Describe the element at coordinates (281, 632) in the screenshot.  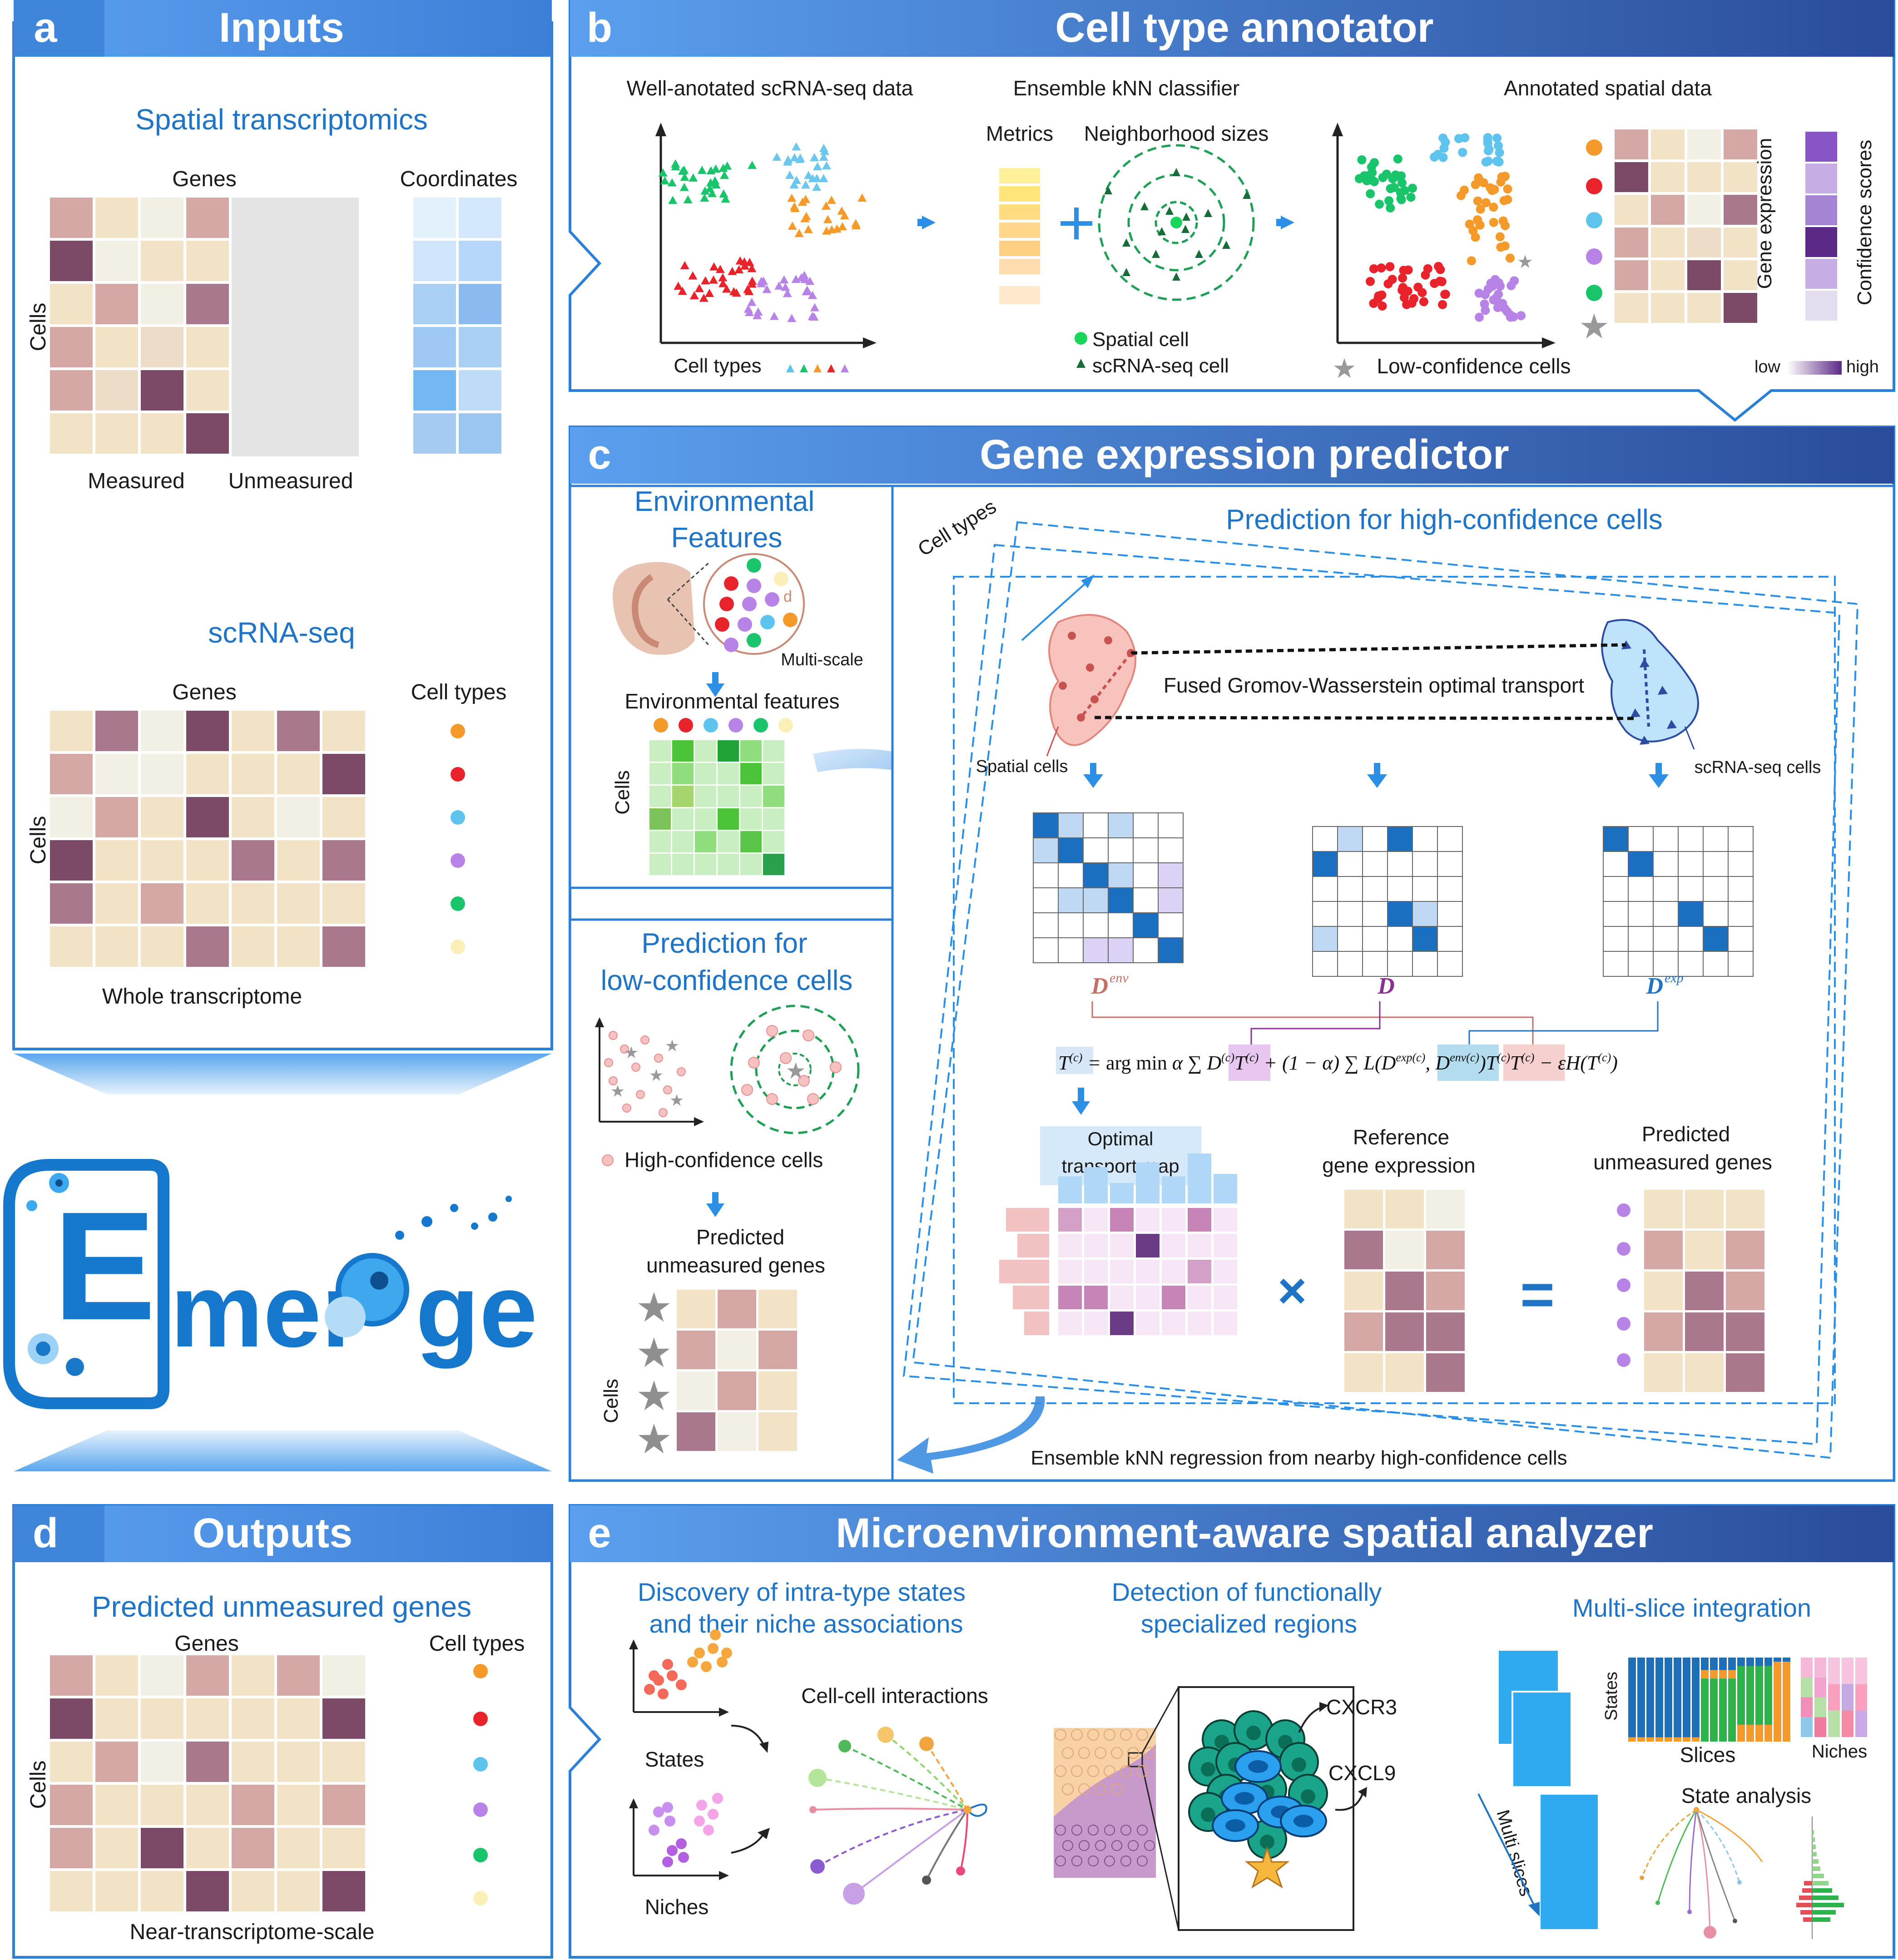
I see `scrna-title: scRNA-seq` at that location.